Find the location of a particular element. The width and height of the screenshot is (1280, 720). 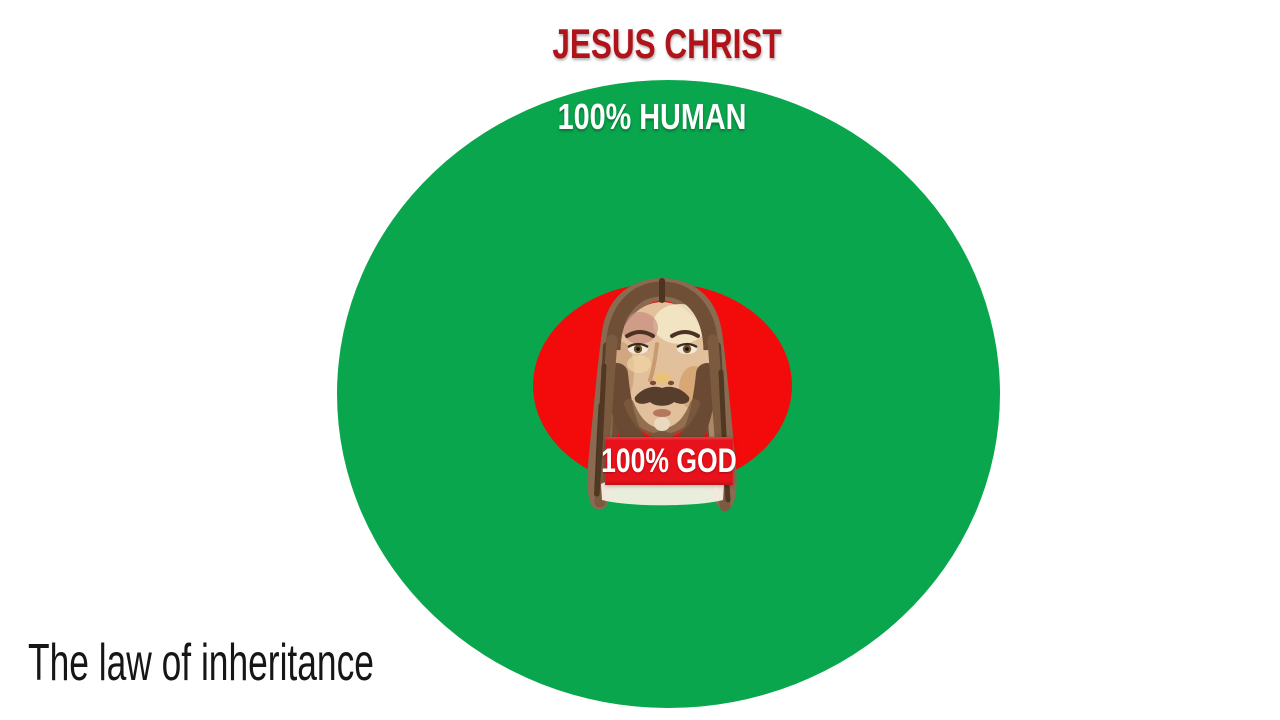

portrait-nose is located at coordinates (661, 364).